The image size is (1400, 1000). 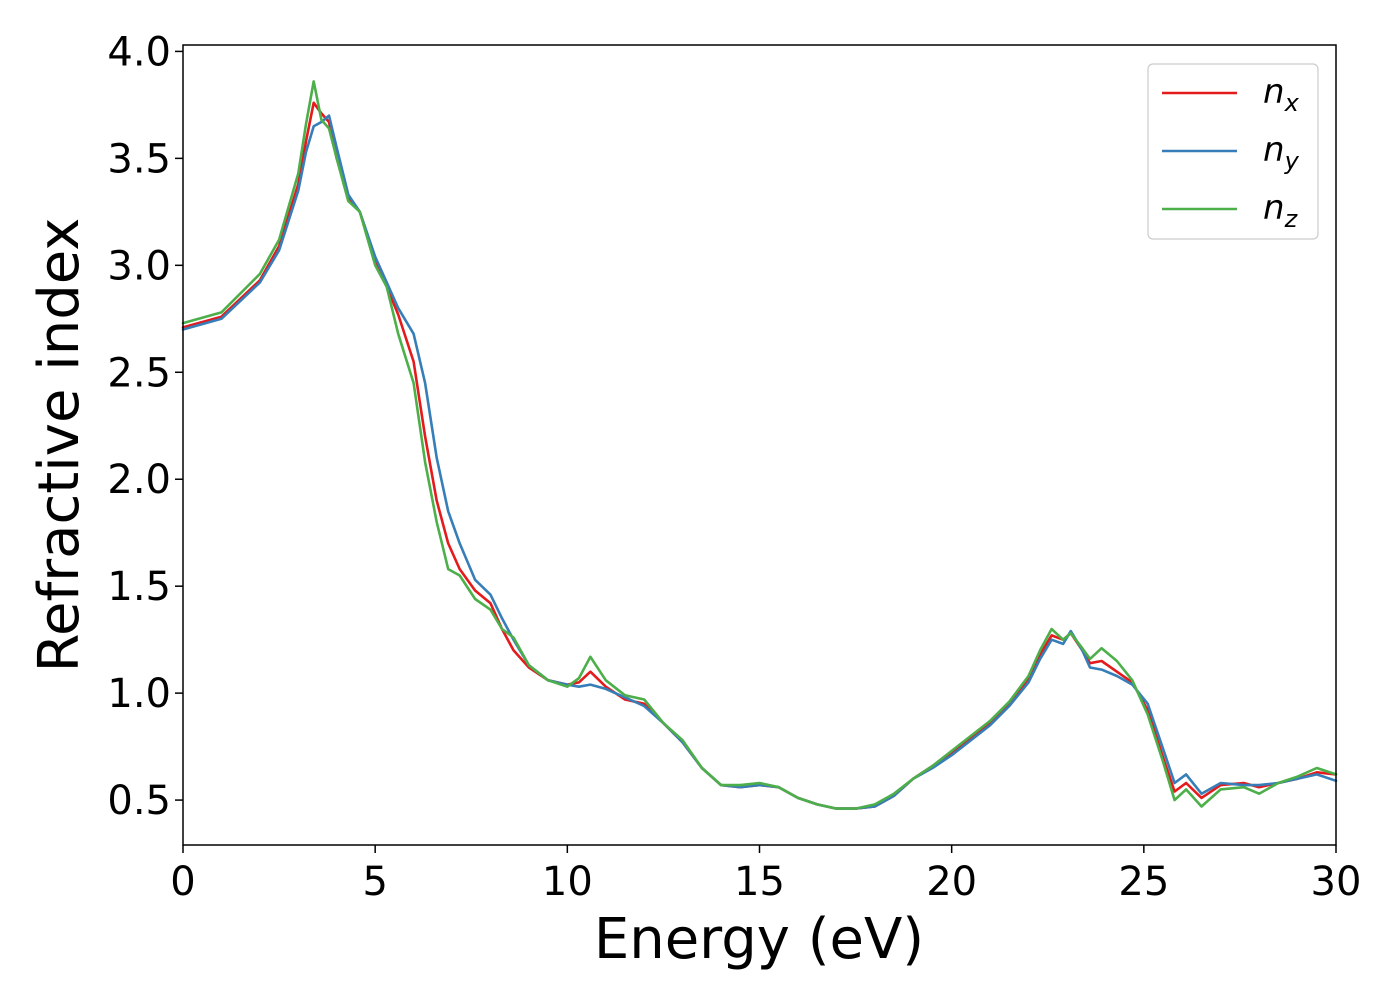 I want to click on x-tick-label: 10, so click(x=567, y=882).